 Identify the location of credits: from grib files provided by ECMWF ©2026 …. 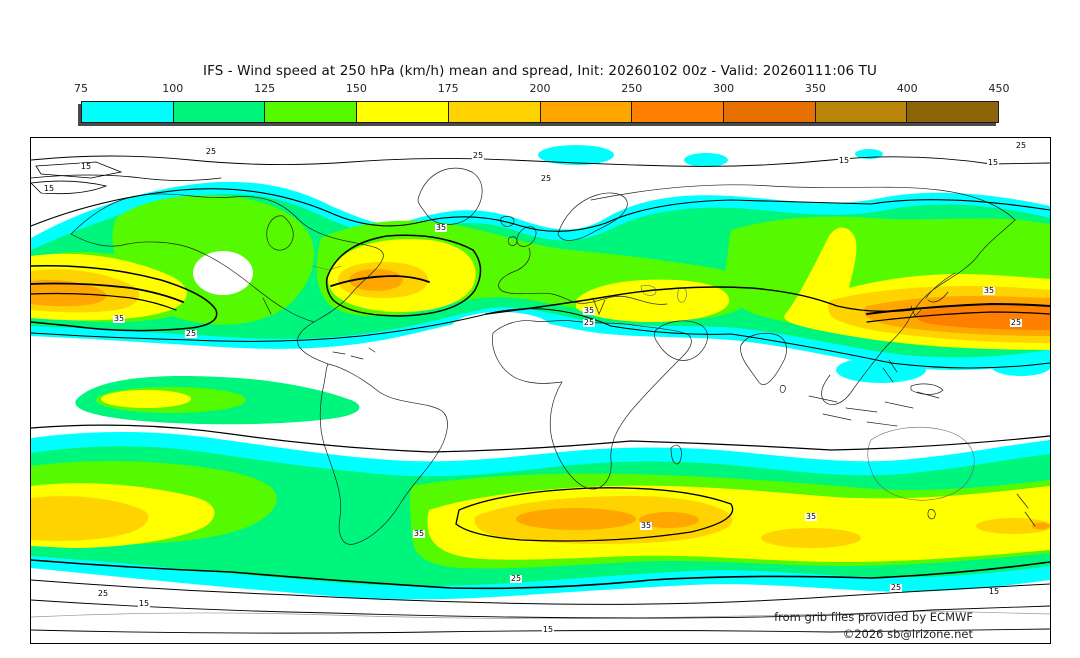
(873, 625).